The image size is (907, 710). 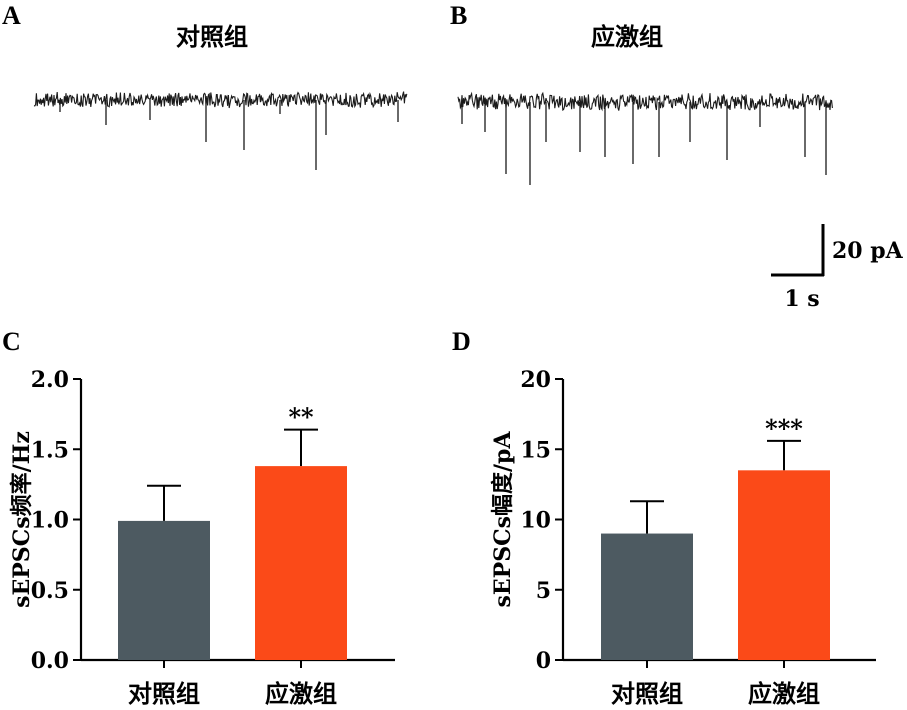 I want to click on y-tick-label: 2.0, so click(x=50, y=380).